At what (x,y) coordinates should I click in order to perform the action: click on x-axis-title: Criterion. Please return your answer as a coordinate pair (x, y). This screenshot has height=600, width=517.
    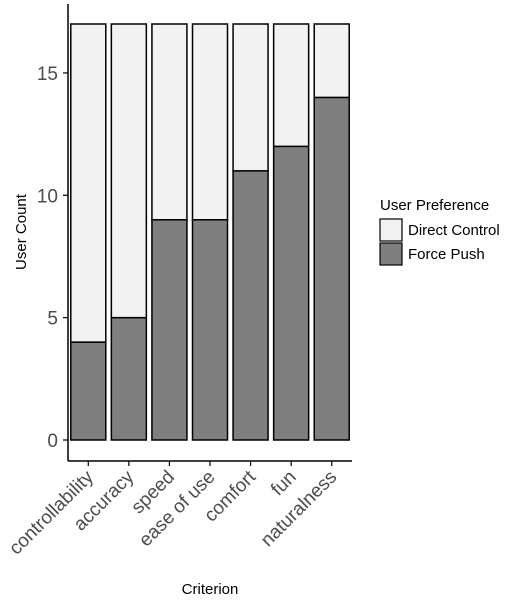
    Looking at the image, I should click on (210, 589).